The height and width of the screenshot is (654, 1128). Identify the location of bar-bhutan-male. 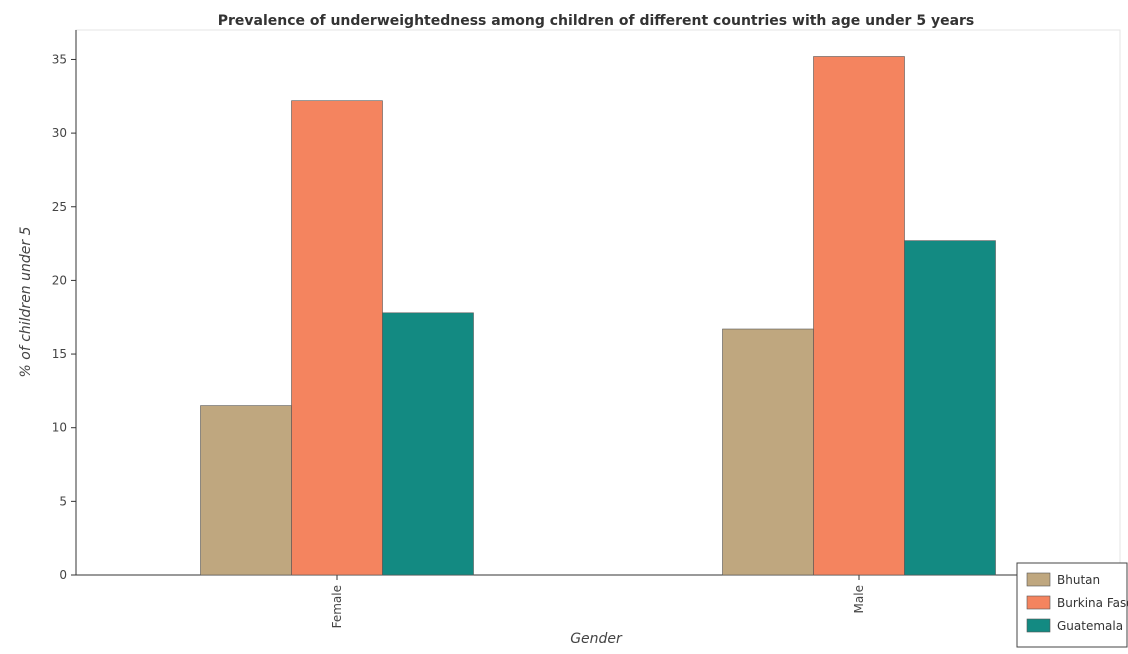
(768, 452).